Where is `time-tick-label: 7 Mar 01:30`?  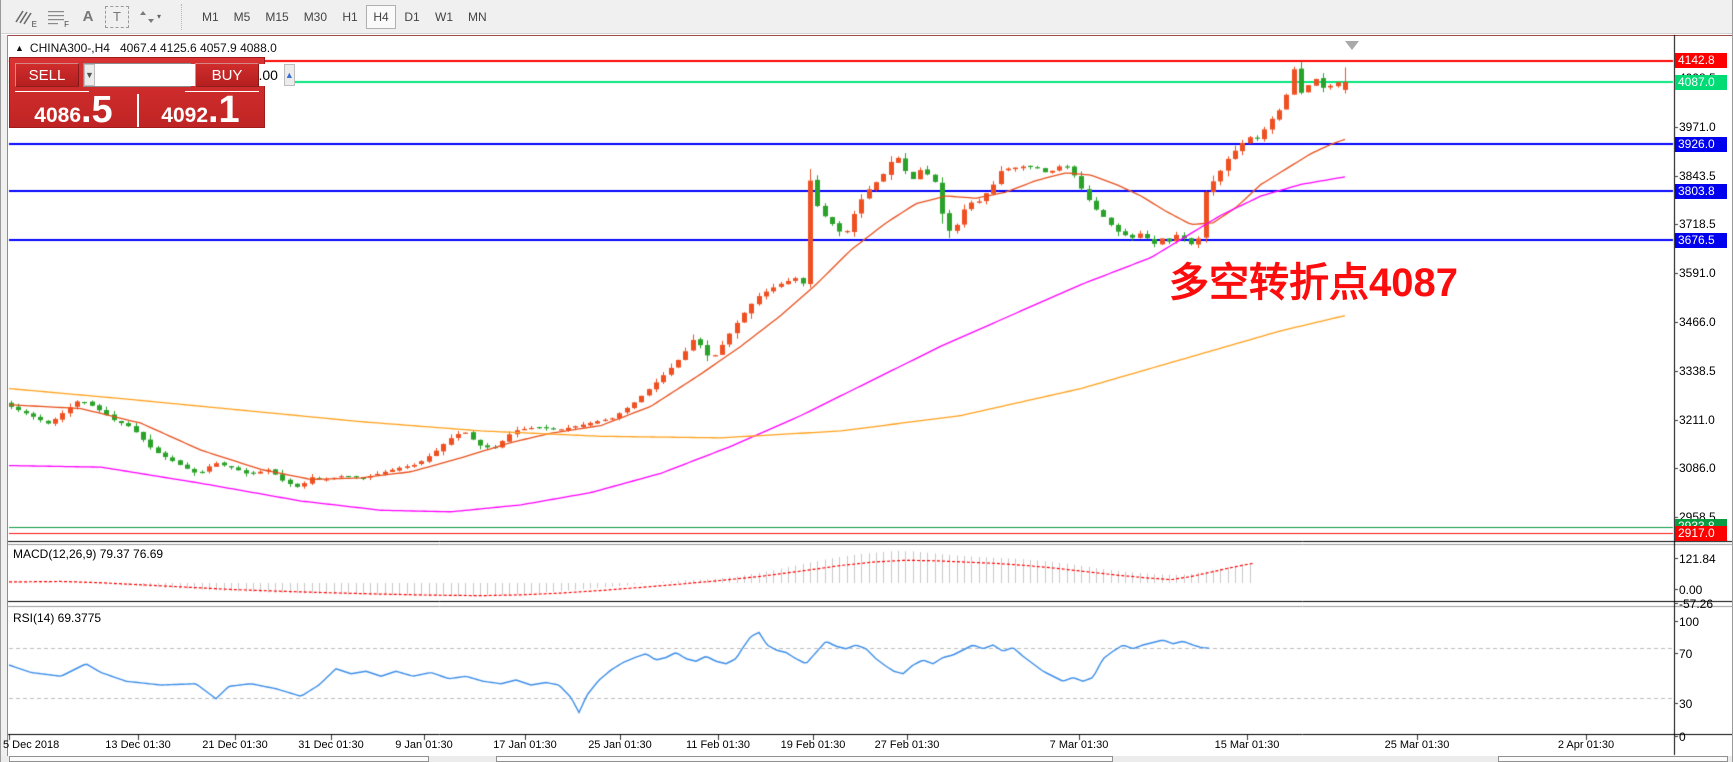
time-tick-label: 7 Mar 01:30 is located at coordinates (1079, 745).